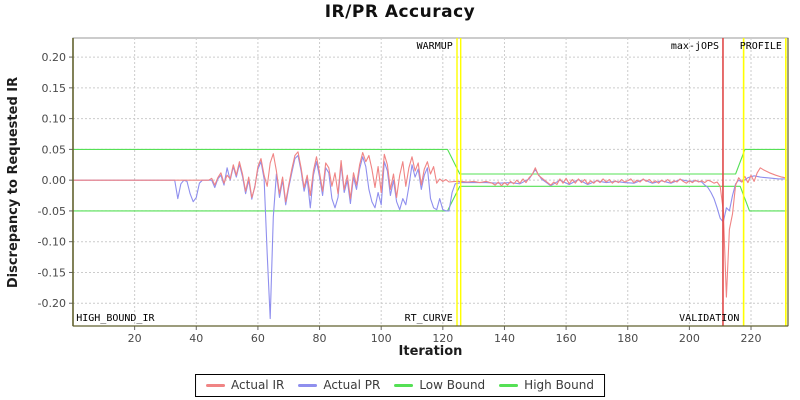  Describe the element at coordinates (352, 385) in the screenshot. I see `legend-label: Actual PR` at that location.